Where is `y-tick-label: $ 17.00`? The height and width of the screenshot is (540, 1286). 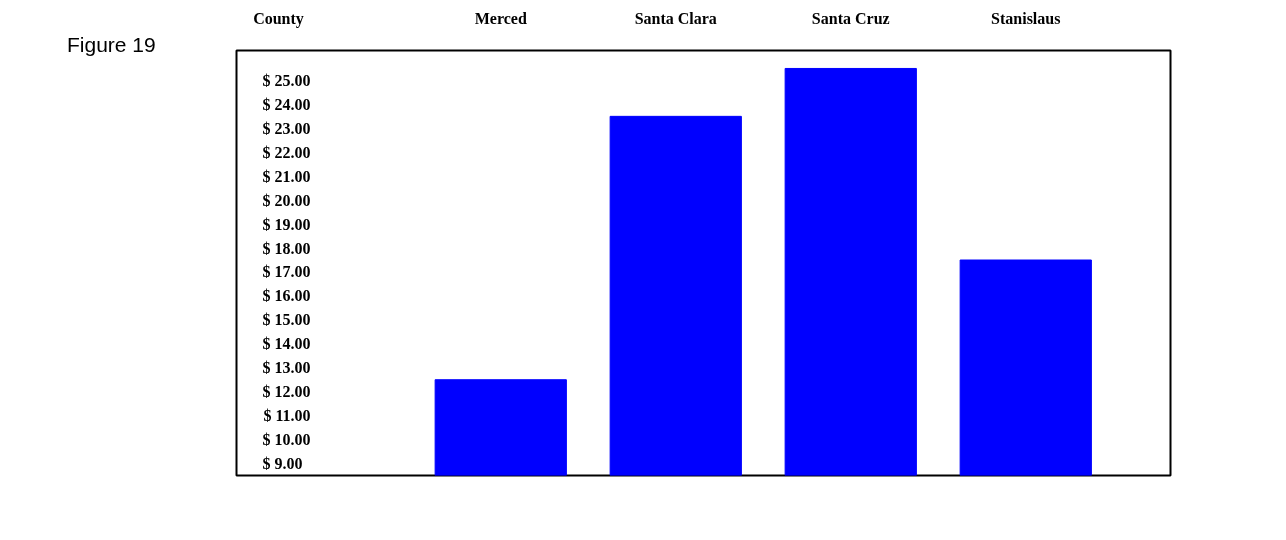
y-tick-label: $ 17.00 is located at coordinates (286, 272).